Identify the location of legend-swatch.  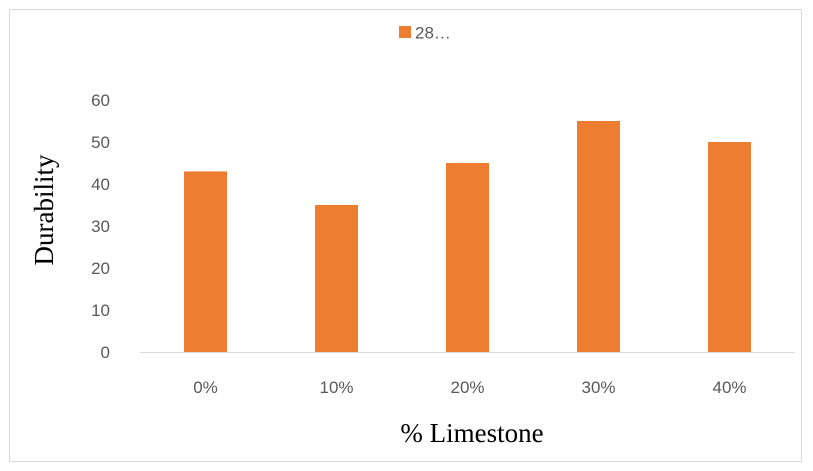
(405, 32).